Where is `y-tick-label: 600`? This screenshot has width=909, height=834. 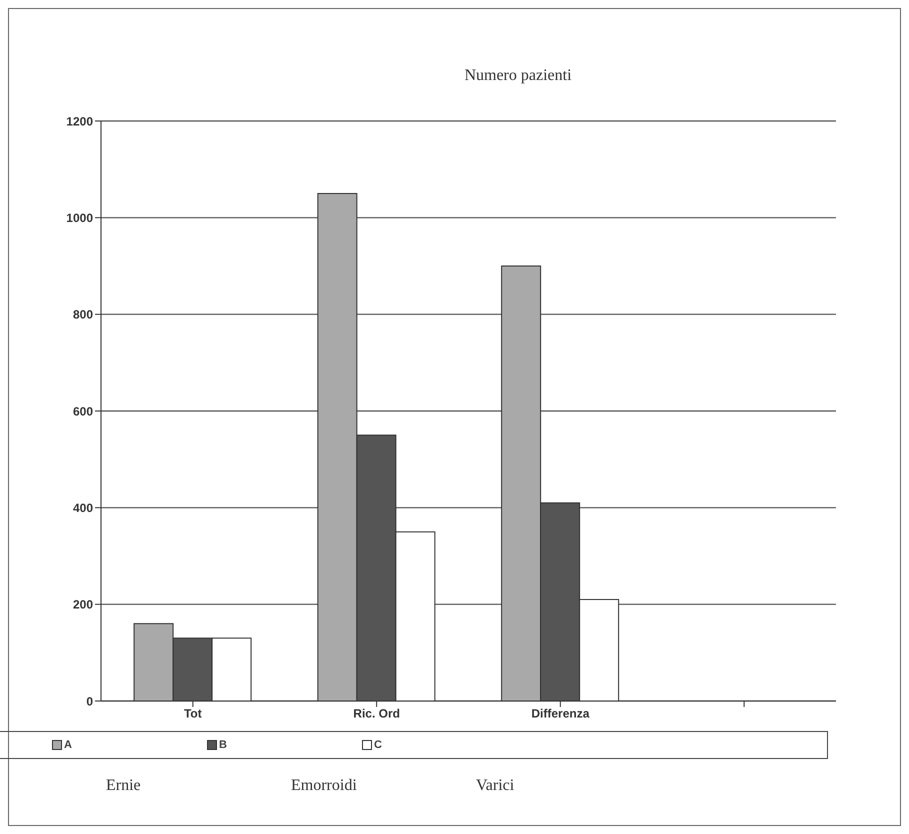 y-tick-label: 600 is located at coordinates (83, 411).